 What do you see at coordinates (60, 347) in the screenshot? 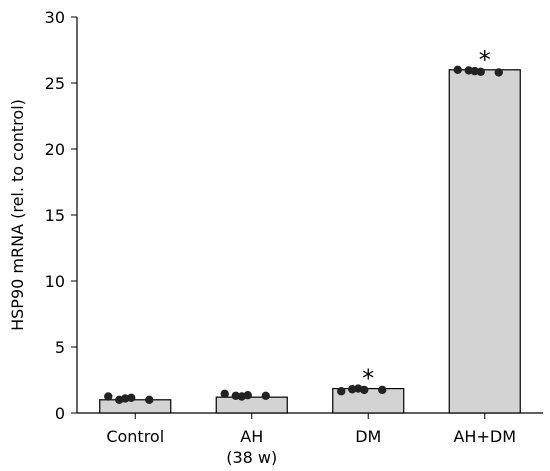
I see `y-tick-label: 5` at bounding box center [60, 347].